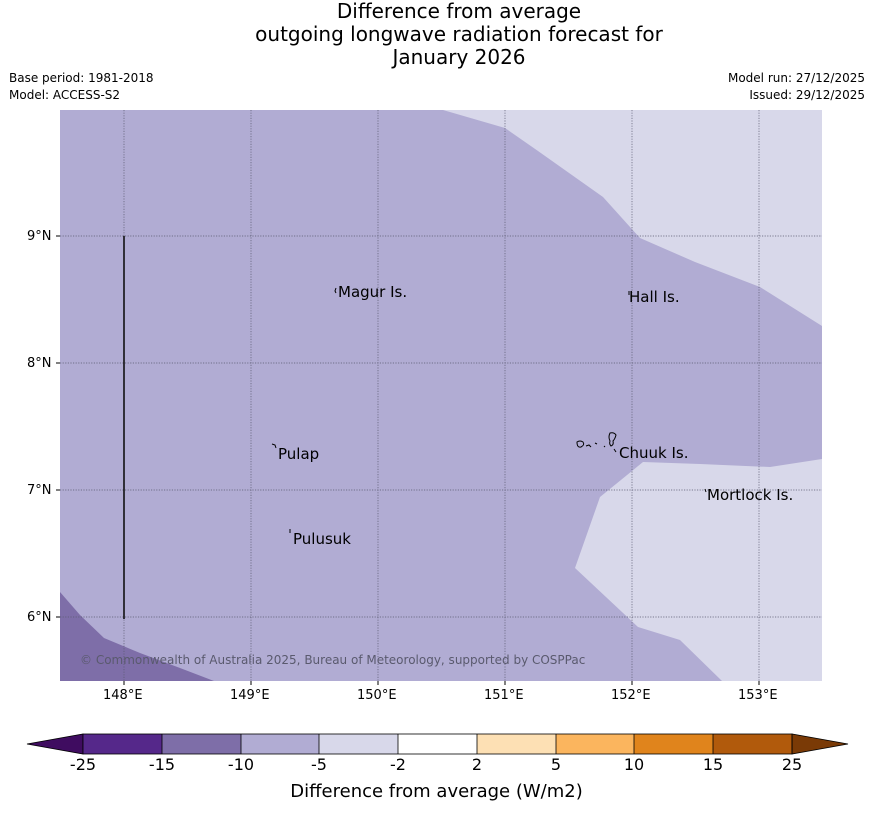  Describe the element at coordinates (713, 764) in the screenshot. I see `colorbar-tick-label: 15` at that location.